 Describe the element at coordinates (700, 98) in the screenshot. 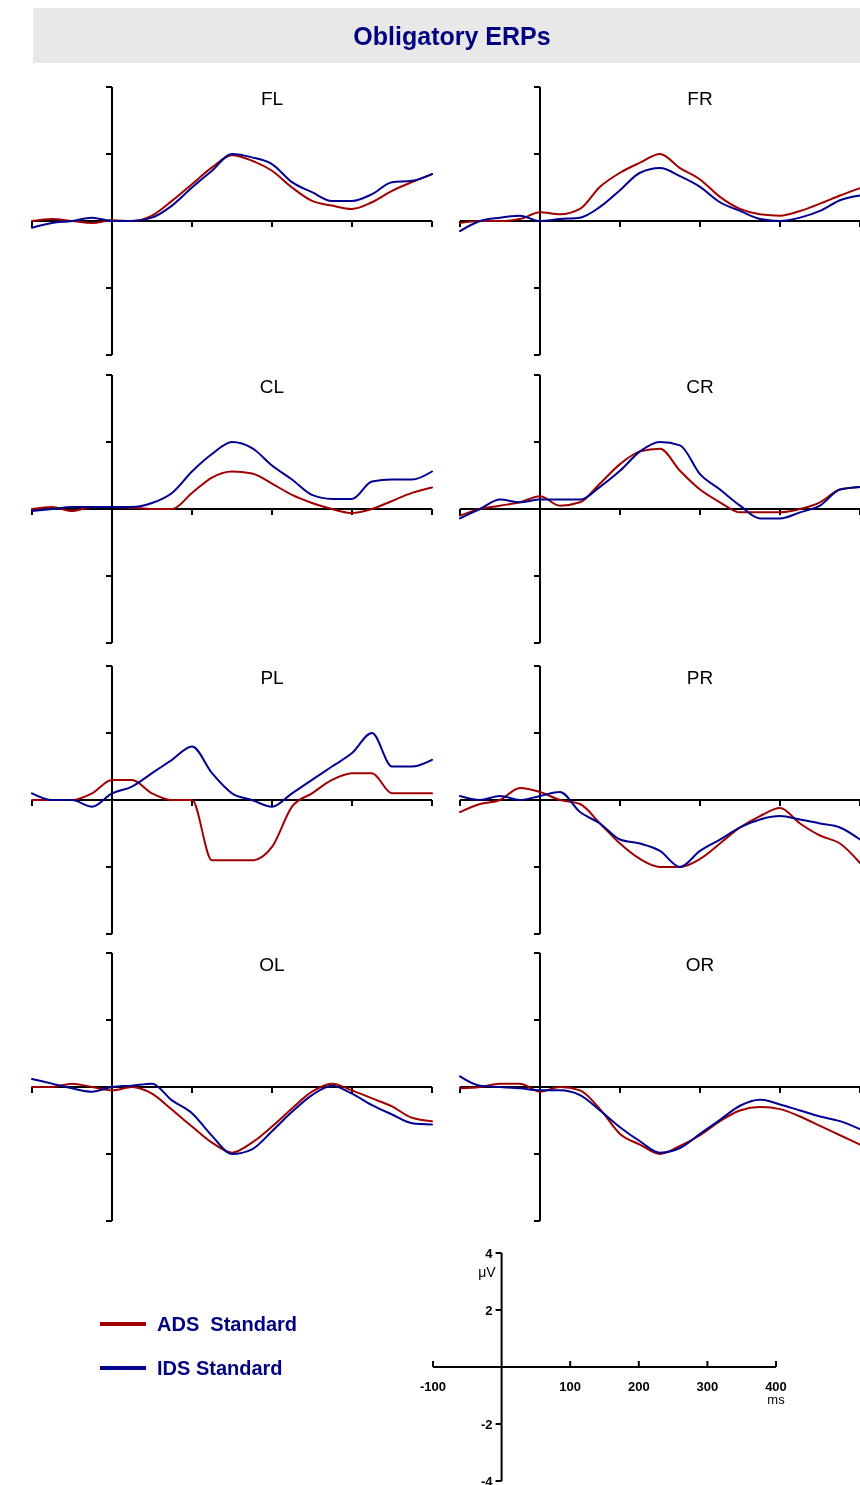

I see `chart-title: FR` at that location.